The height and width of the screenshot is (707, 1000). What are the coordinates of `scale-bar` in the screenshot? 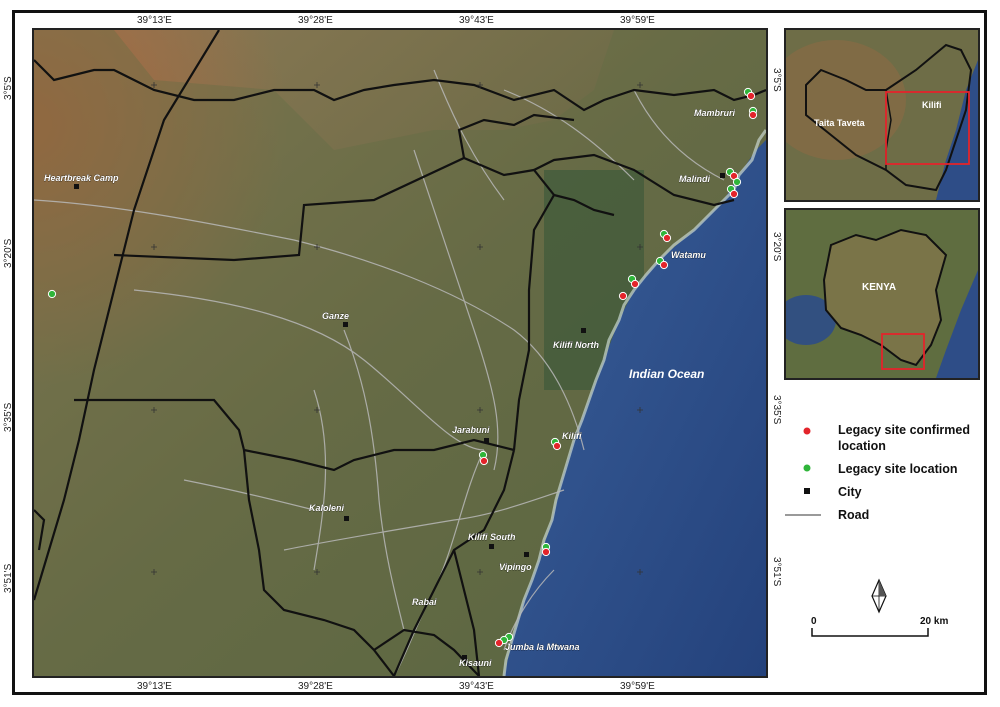 It's located at (870, 632).